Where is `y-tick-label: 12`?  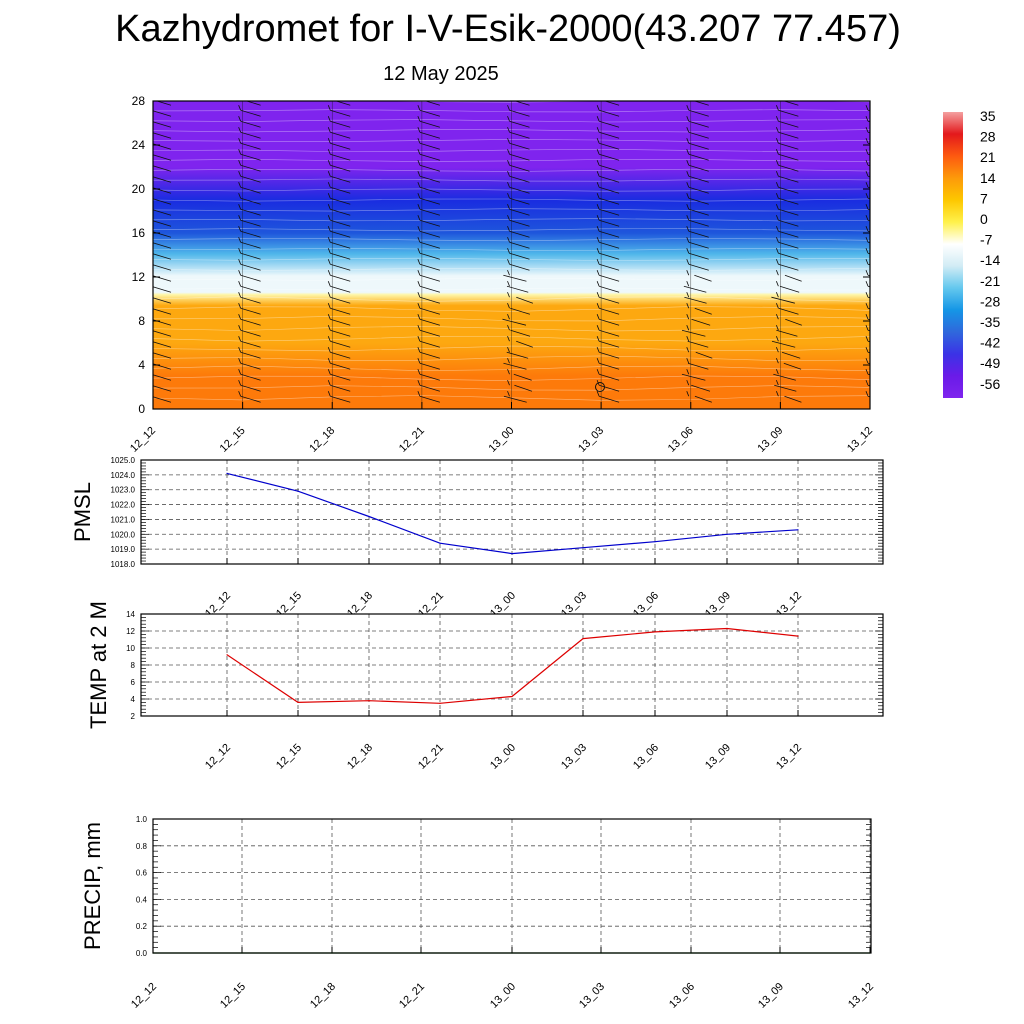 y-tick-label: 12 is located at coordinates (139, 277).